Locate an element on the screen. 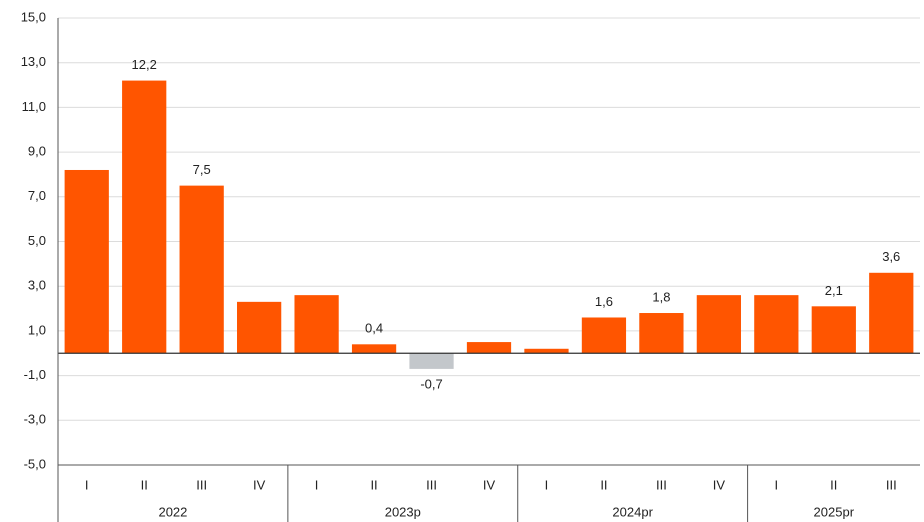 The image size is (924, 522). y-tick-label: -3,0 is located at coordinates (35, 419).